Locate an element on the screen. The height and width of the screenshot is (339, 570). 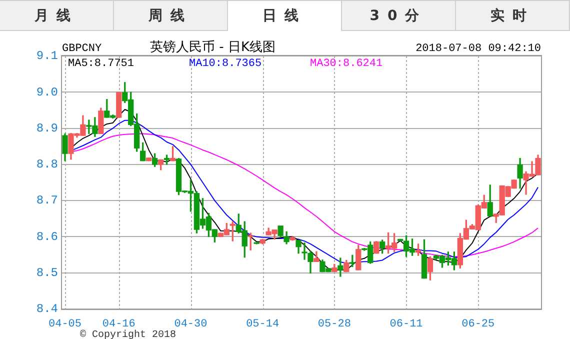
y-tick-label: 8.7 is located at coordinates (47, 201).